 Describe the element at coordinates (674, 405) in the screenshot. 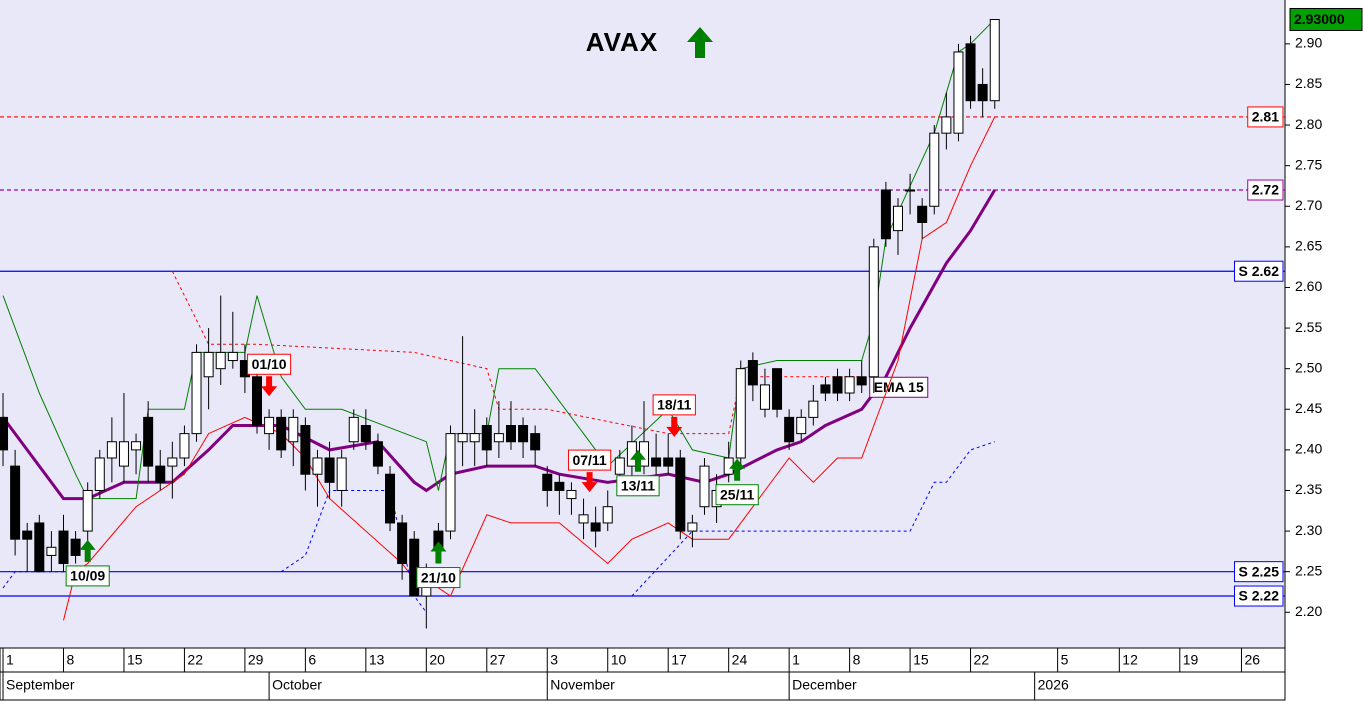

I see `signal-label: 18/11` at that location.